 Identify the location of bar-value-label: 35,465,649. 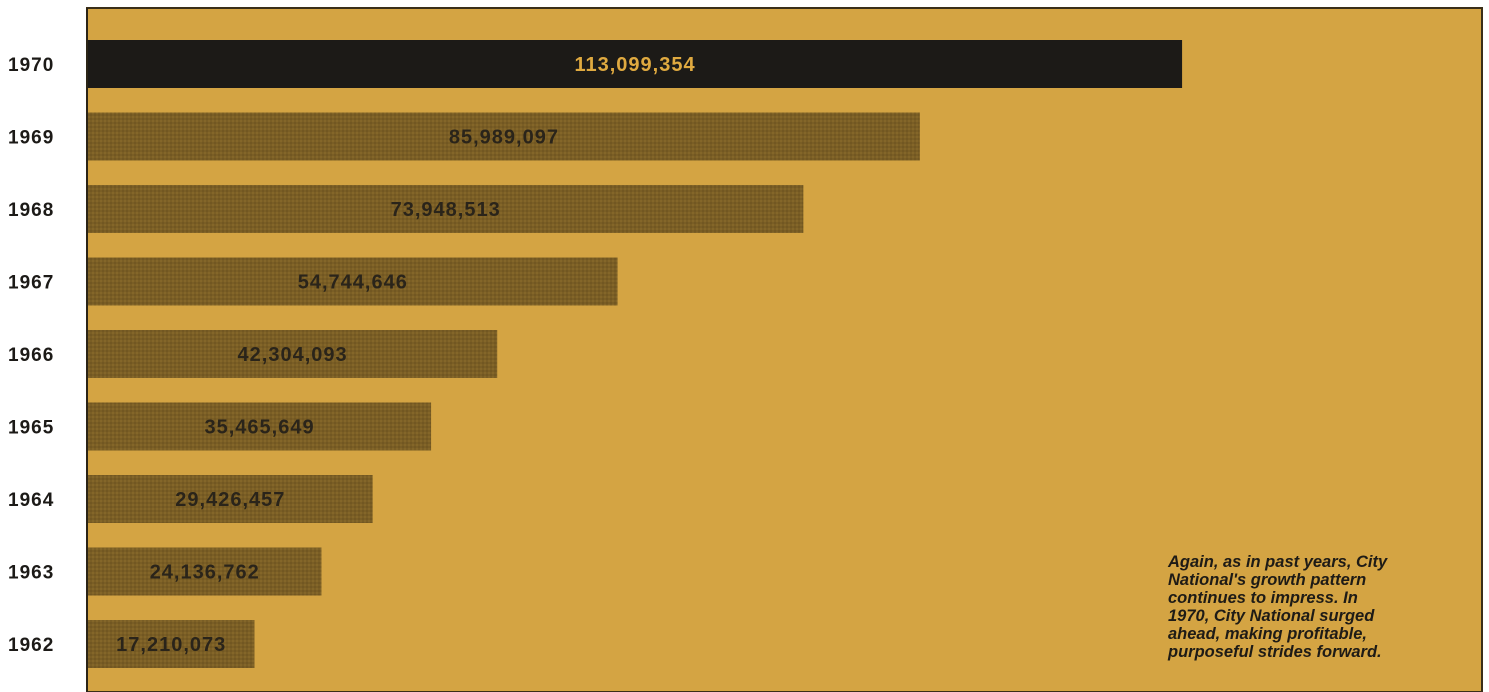
(259, 428).